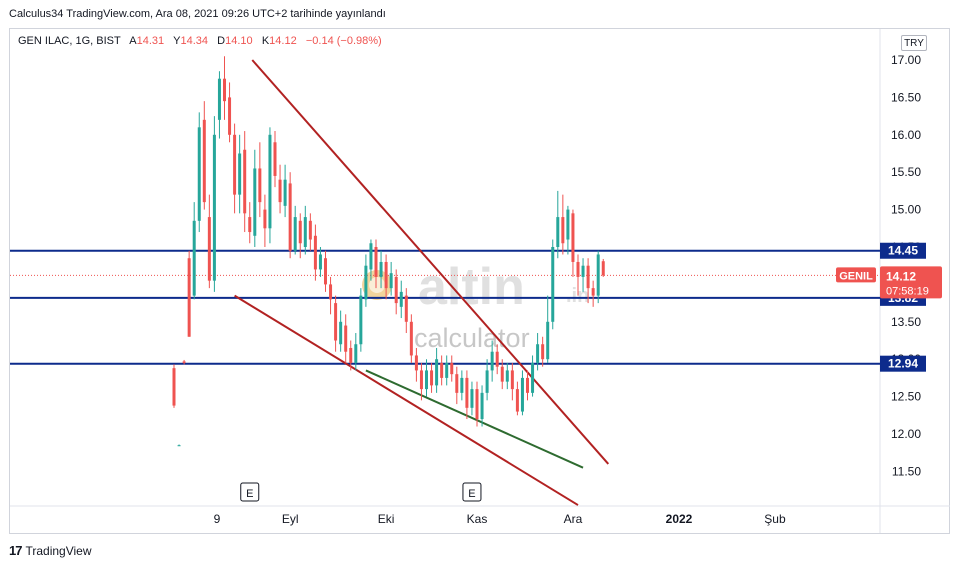 This screenshot has height=568, width=959. Describe the element at coordinates (906, 135) in the screenshot. I see `price-tick-label: 16.00` at that location.